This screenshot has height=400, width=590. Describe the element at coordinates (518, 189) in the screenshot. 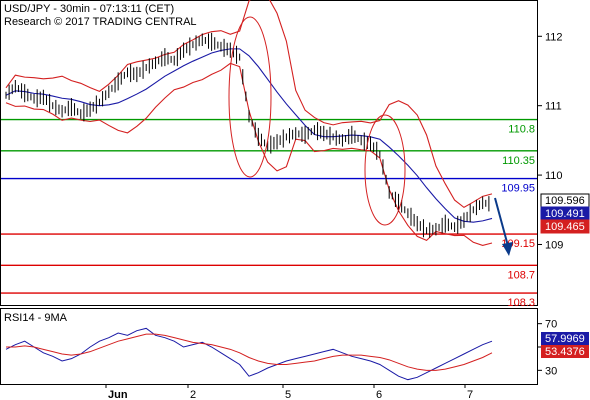

I see `level-label-2: 109.95` at that location.